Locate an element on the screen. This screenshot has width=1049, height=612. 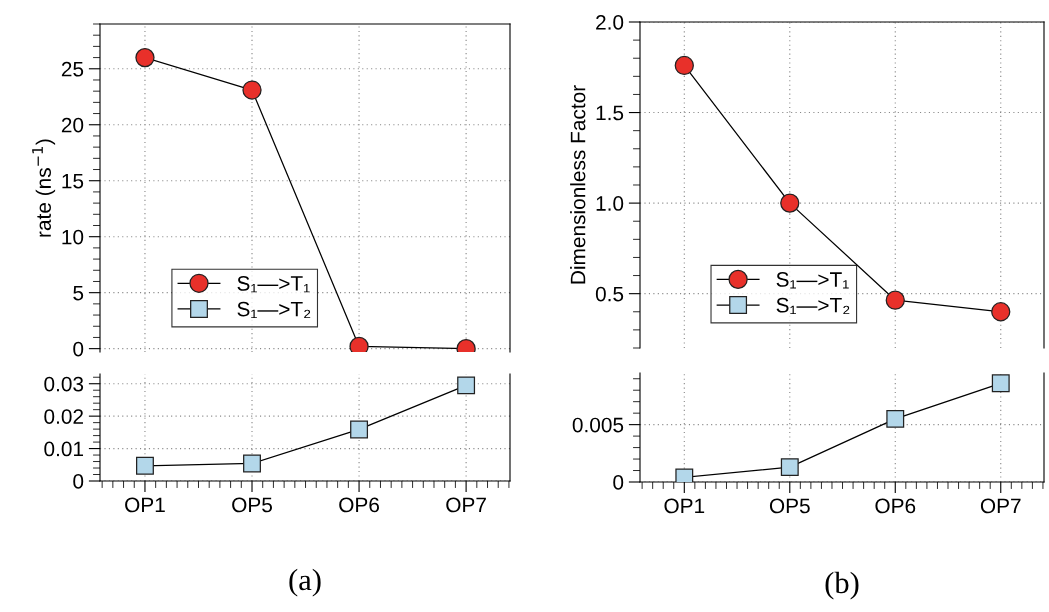
y-tick-label: 15 is located at coordinates (73, 181).